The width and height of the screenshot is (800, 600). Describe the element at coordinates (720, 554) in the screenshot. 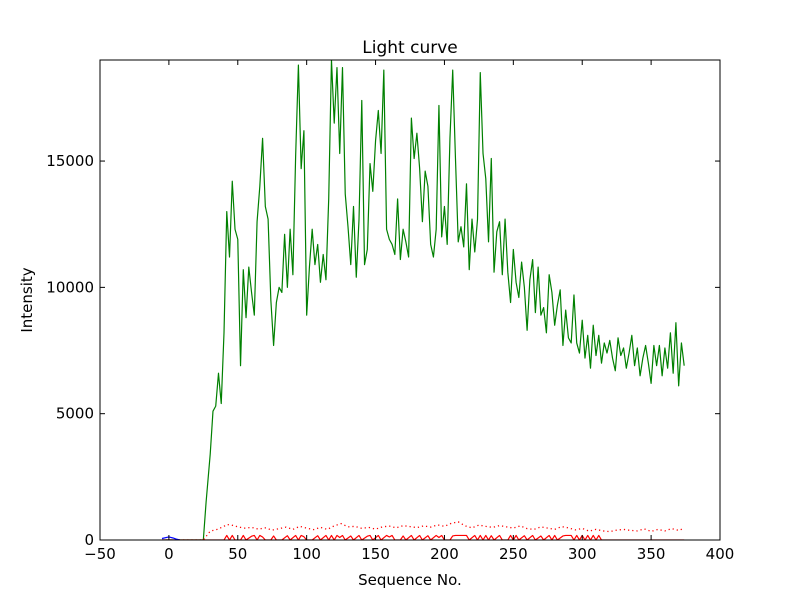

I see `x-tick-label: 400` at that location.